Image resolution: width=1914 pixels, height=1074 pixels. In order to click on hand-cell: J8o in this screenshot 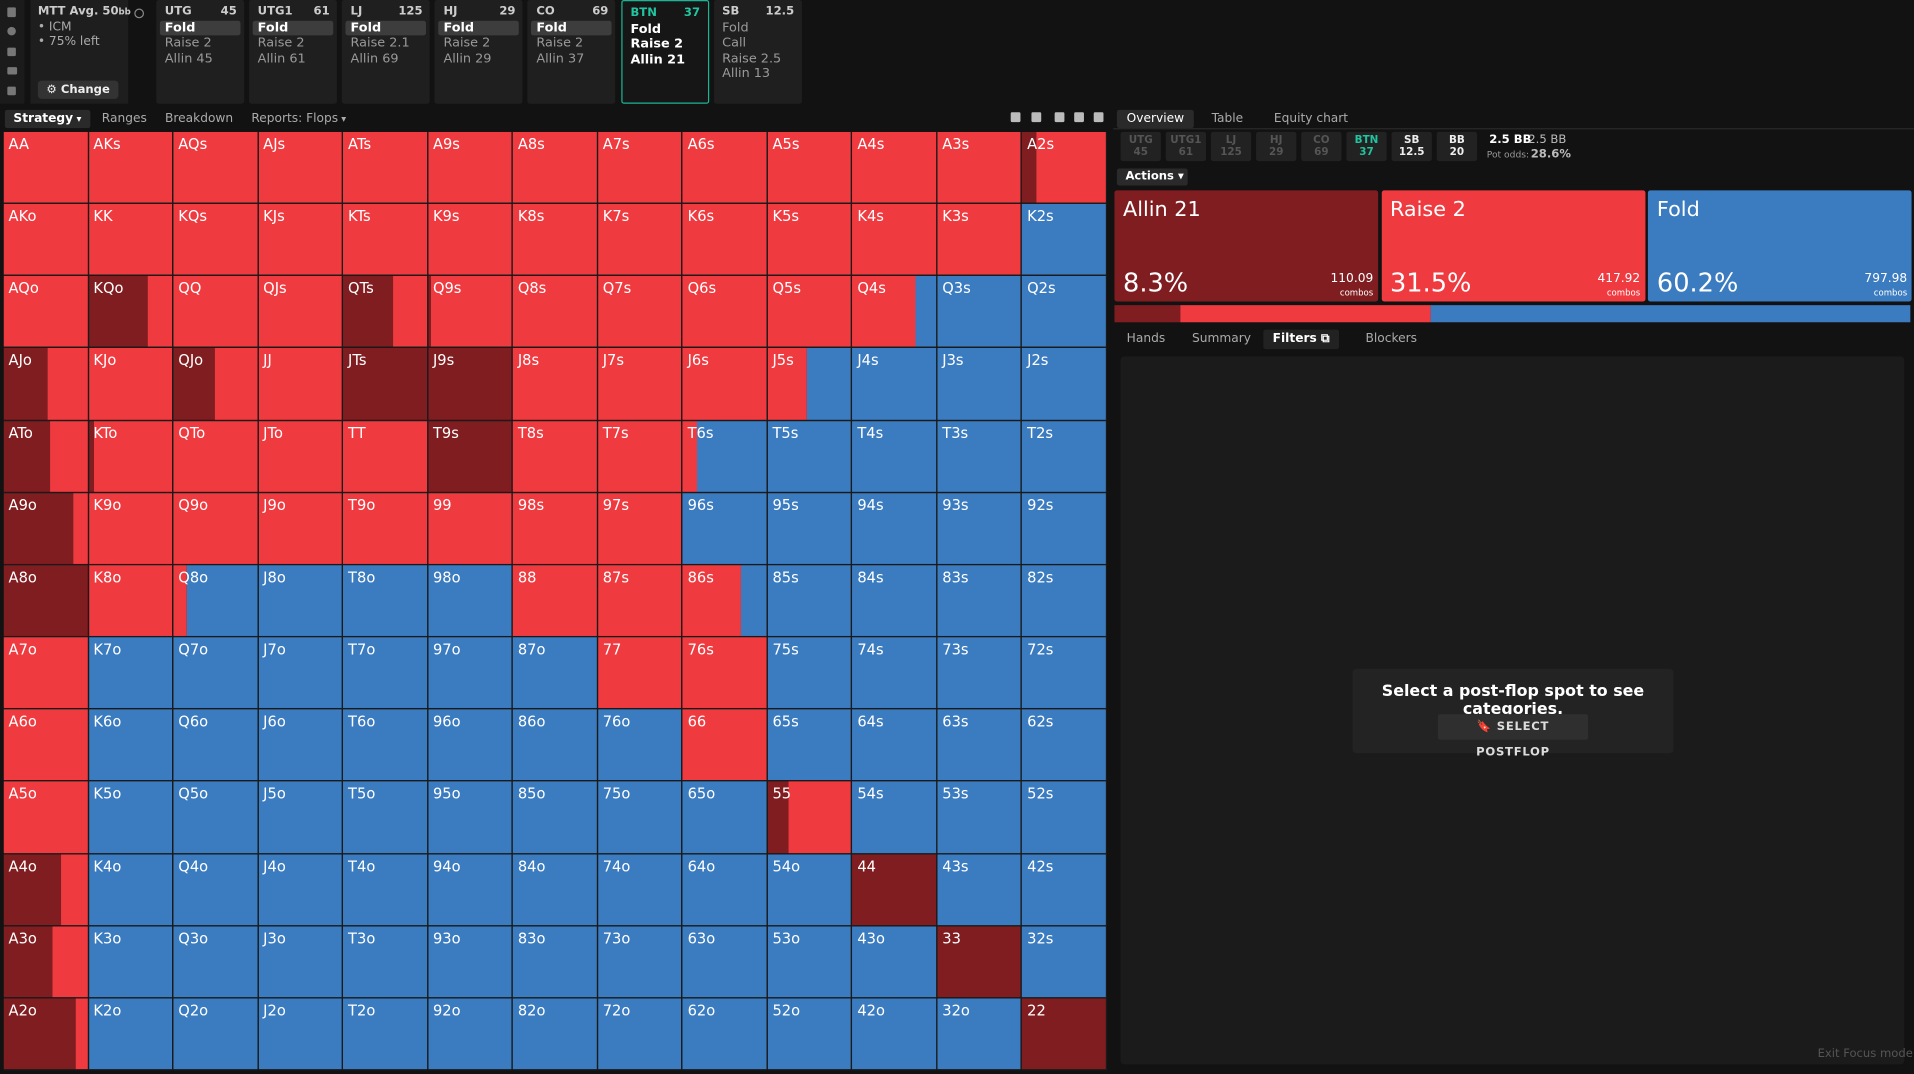, I will do `click(301, 601)`.